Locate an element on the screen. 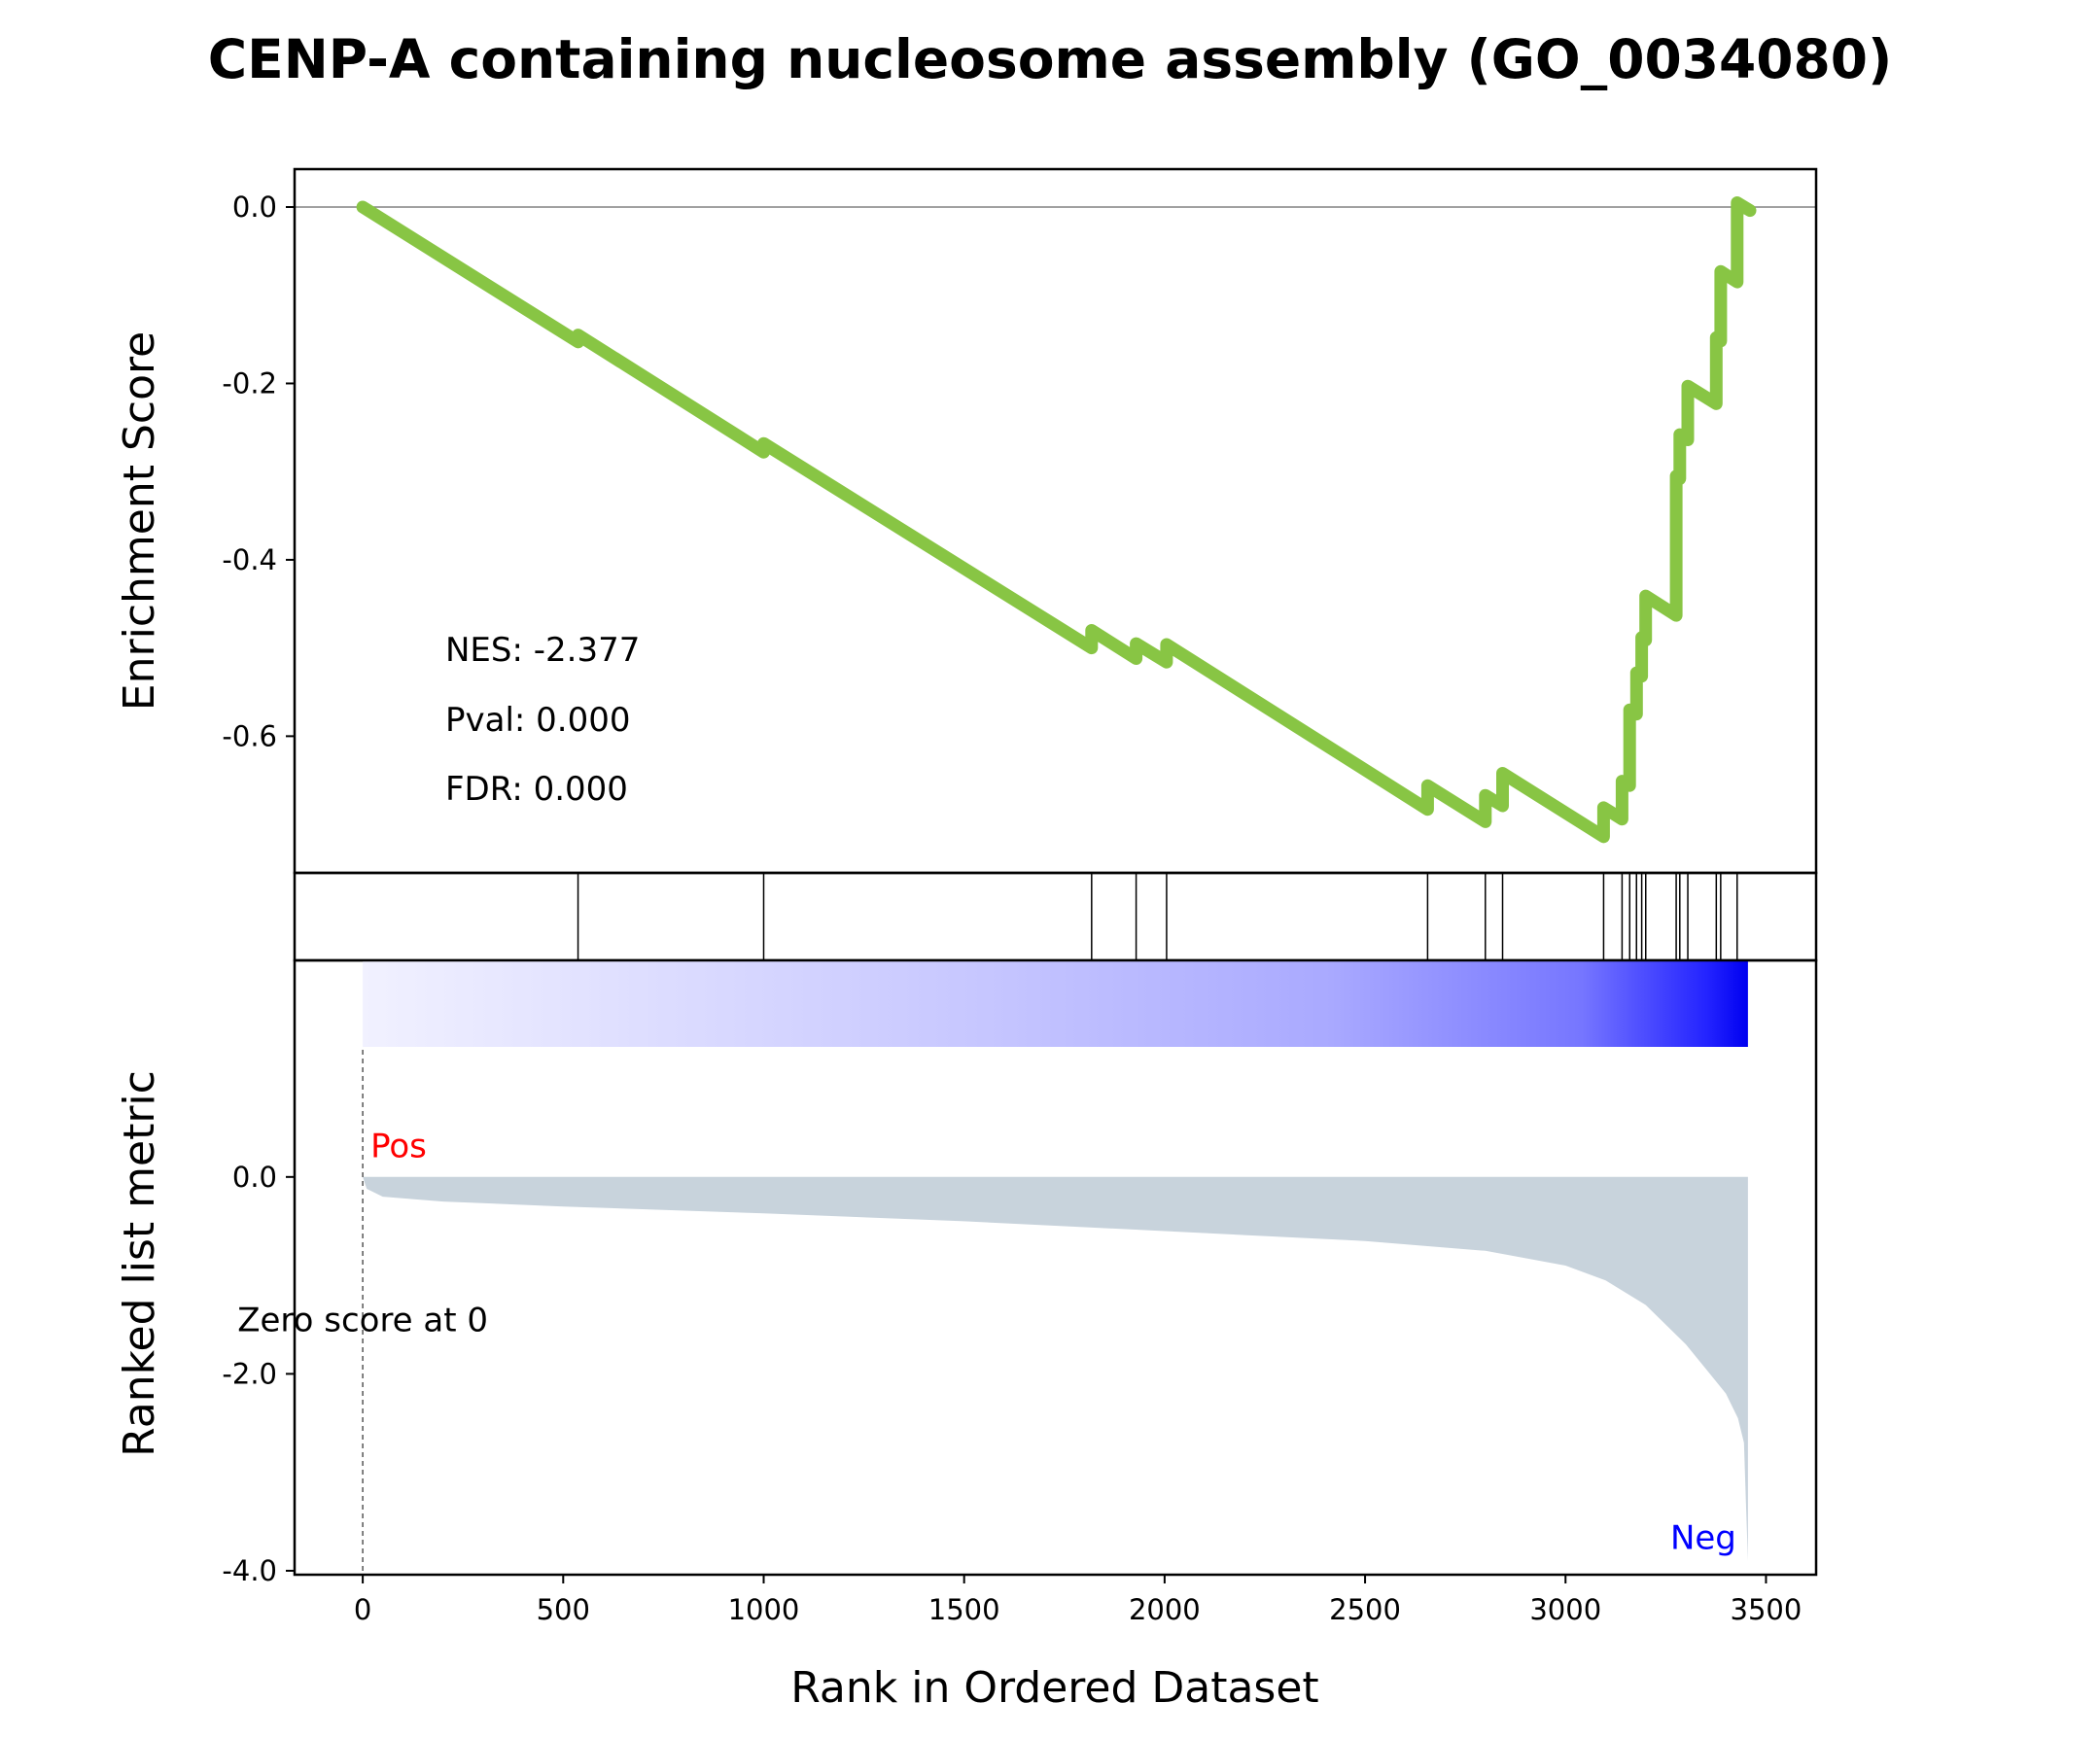  x-axis-ticks: 0 500 1000 1500 2000 2500 3000 3500 is located at coordinates (1078, 1600).